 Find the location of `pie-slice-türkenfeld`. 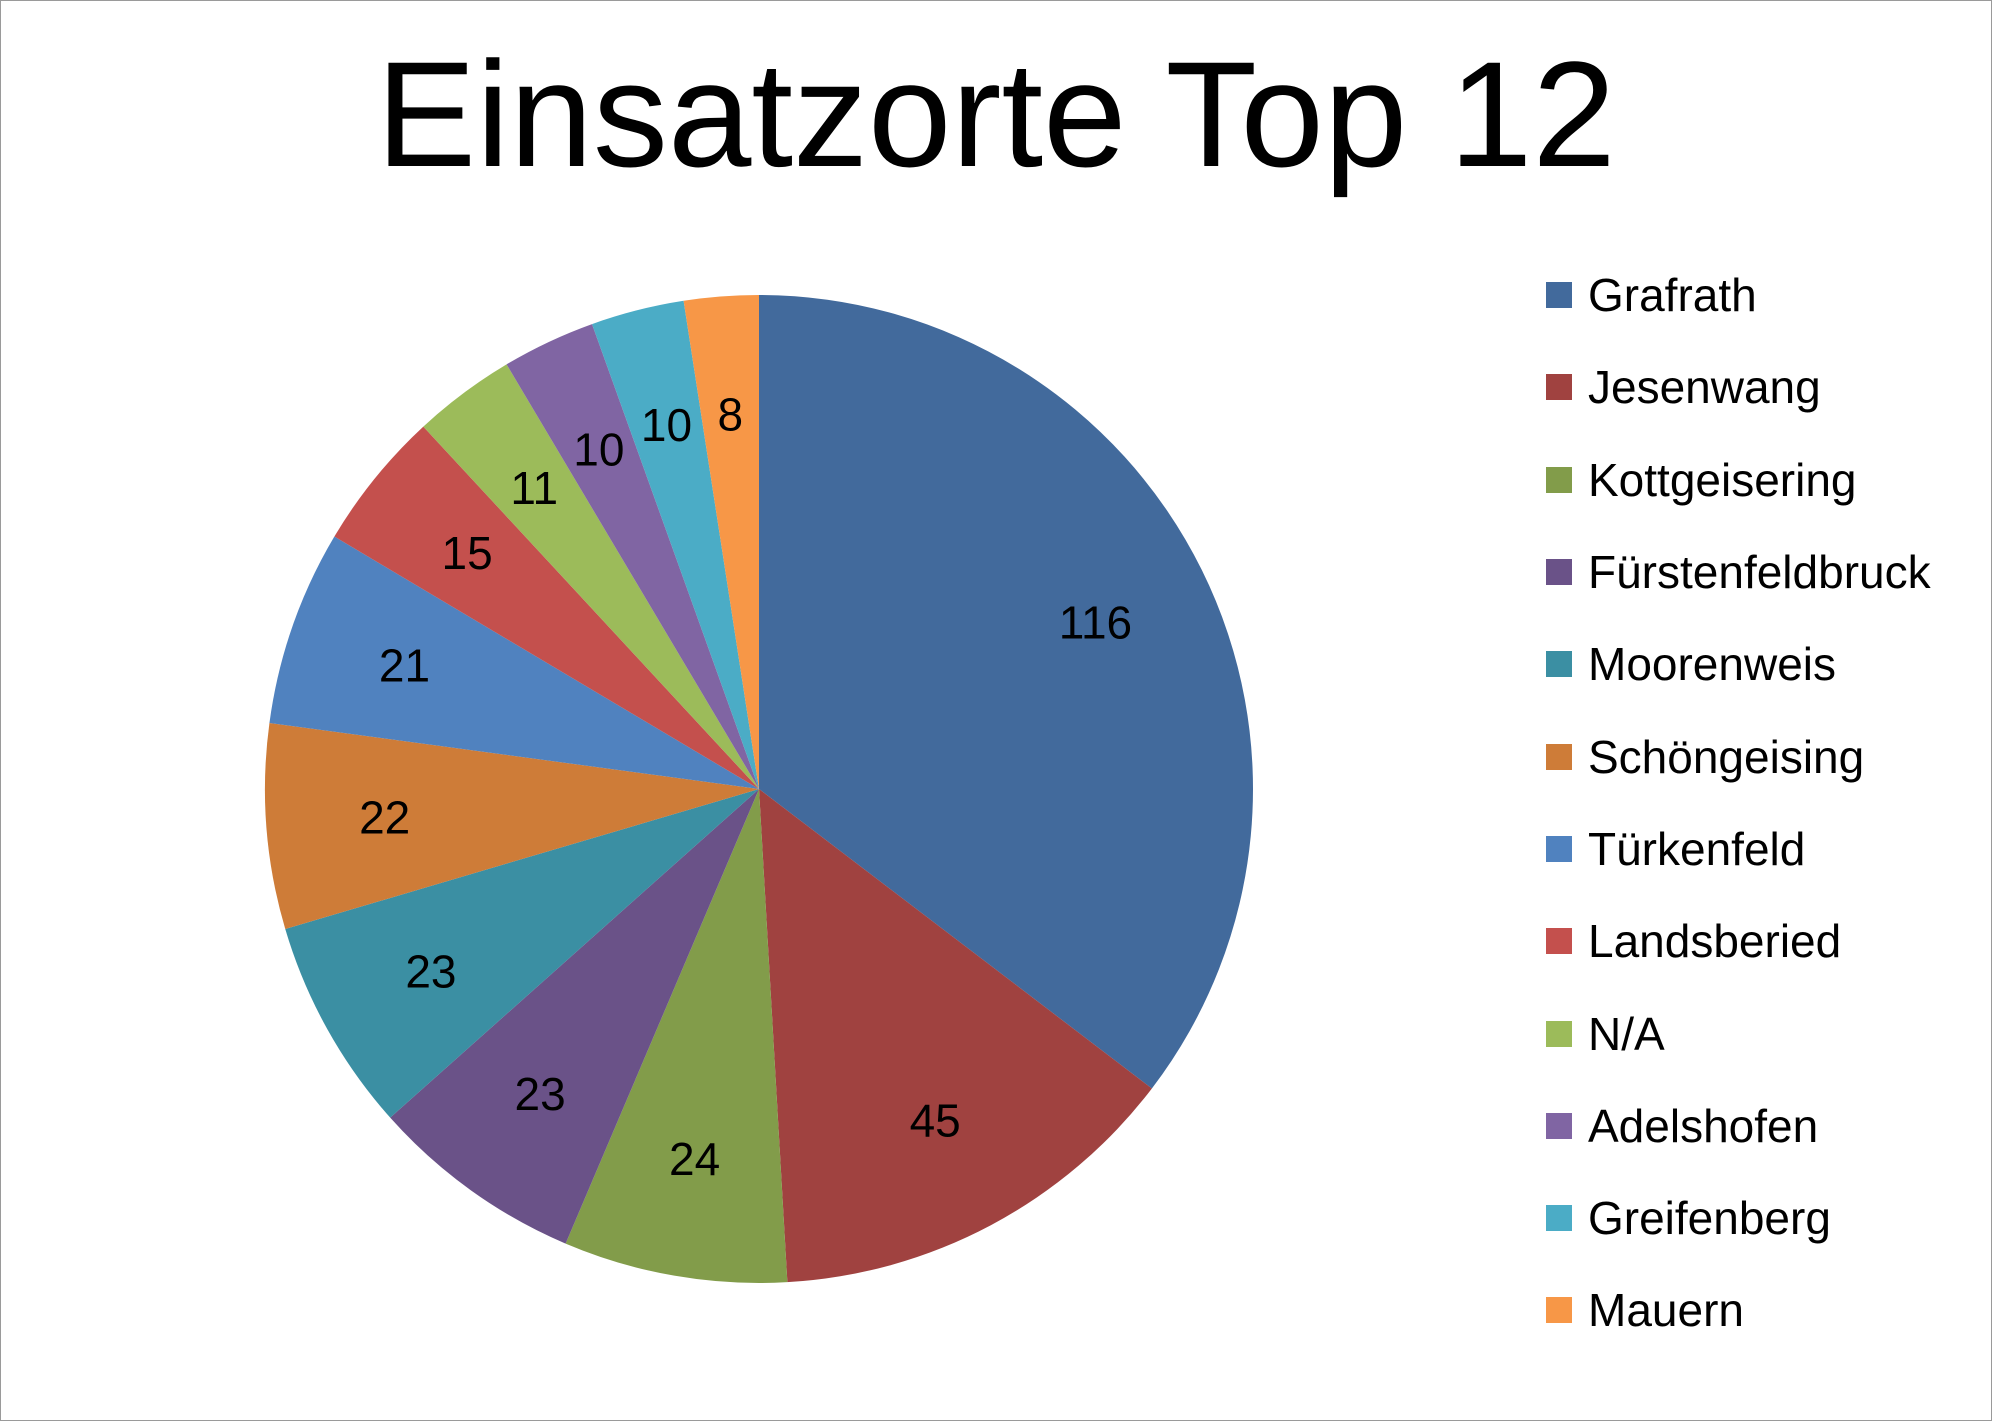

pie-slice-türkenfeld is located at coordinates (514, 662).